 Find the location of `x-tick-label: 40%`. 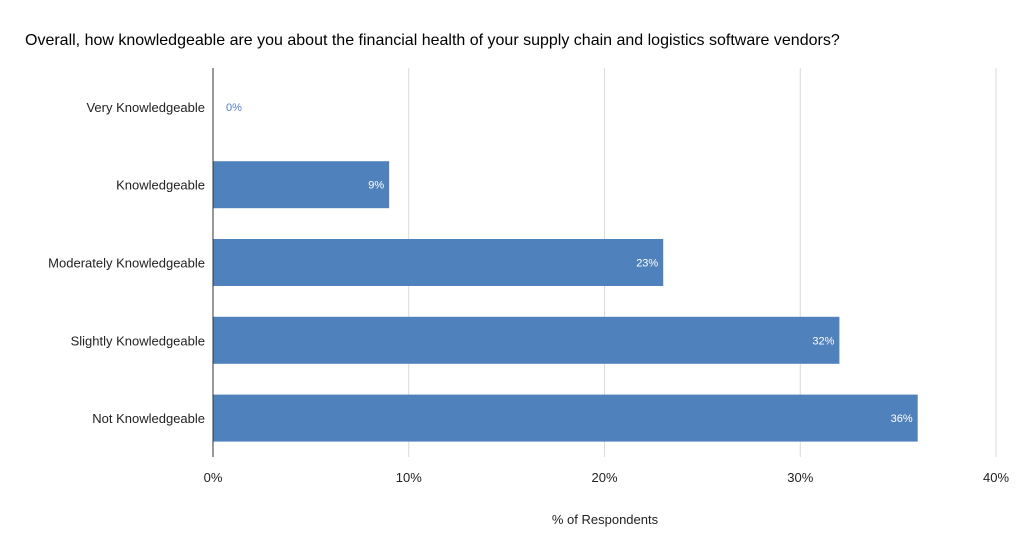

x-tick-label: 40% is located at coordinates (996, 477).